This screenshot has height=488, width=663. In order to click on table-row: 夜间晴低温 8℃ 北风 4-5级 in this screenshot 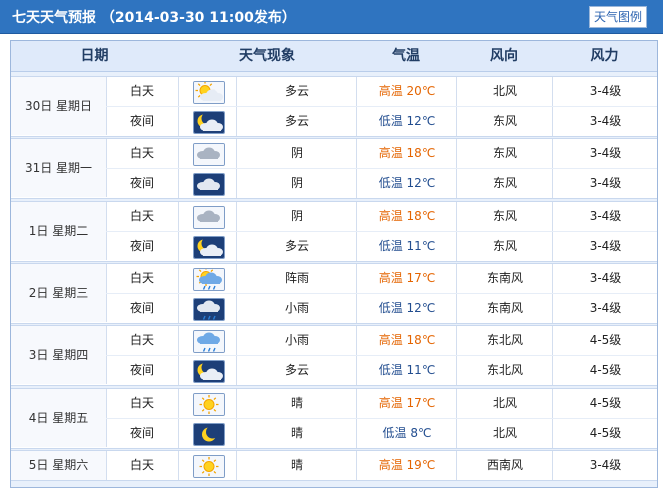, I will do `click(381, 433)`.